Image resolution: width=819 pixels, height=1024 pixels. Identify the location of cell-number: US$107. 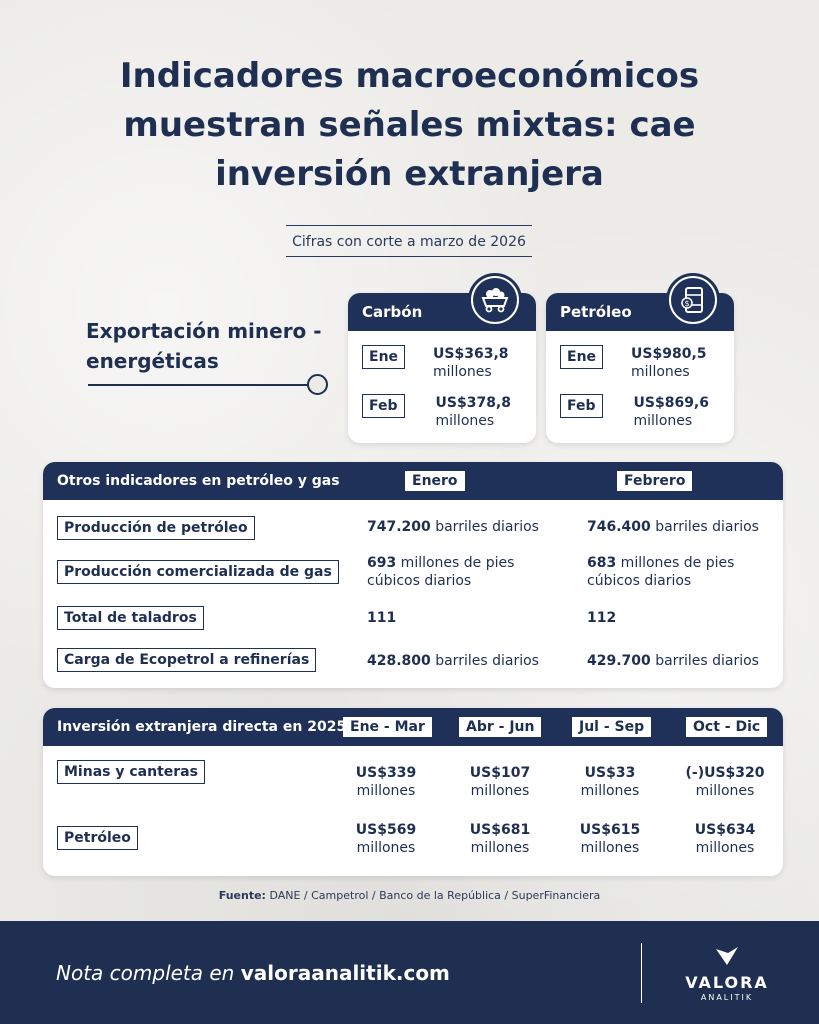
(500, 773).